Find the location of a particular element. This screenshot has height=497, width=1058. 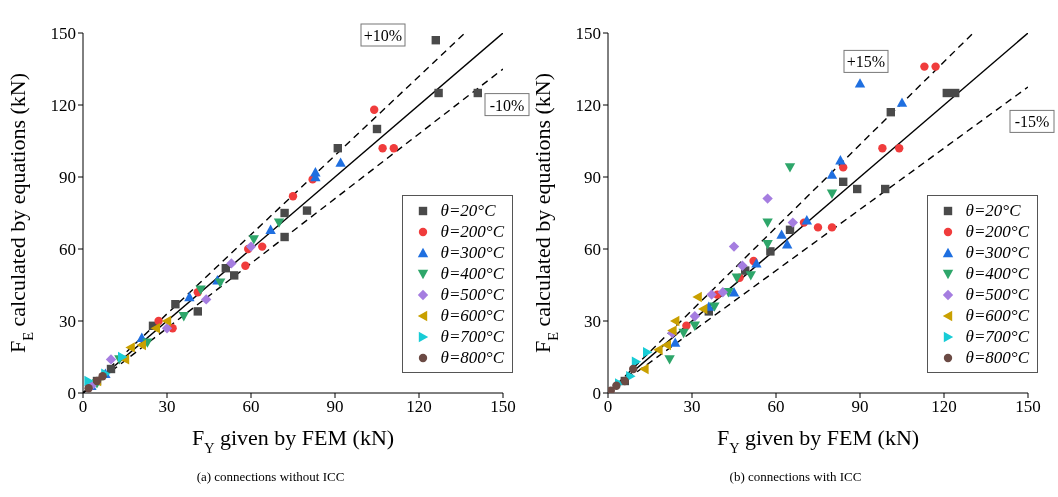

annotation: +10% is located at coordinates (383, 35).